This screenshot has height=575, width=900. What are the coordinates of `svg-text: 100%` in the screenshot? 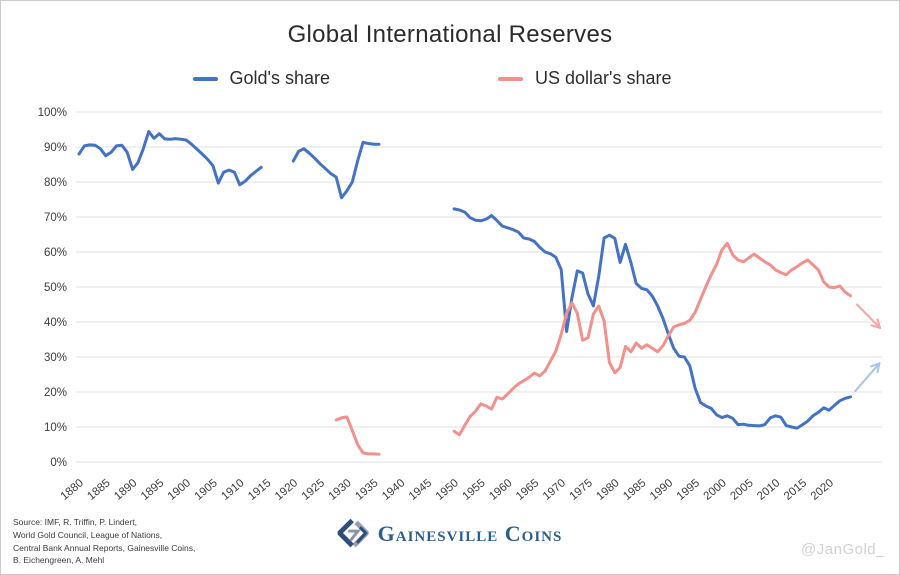 It's located at (52, 113).